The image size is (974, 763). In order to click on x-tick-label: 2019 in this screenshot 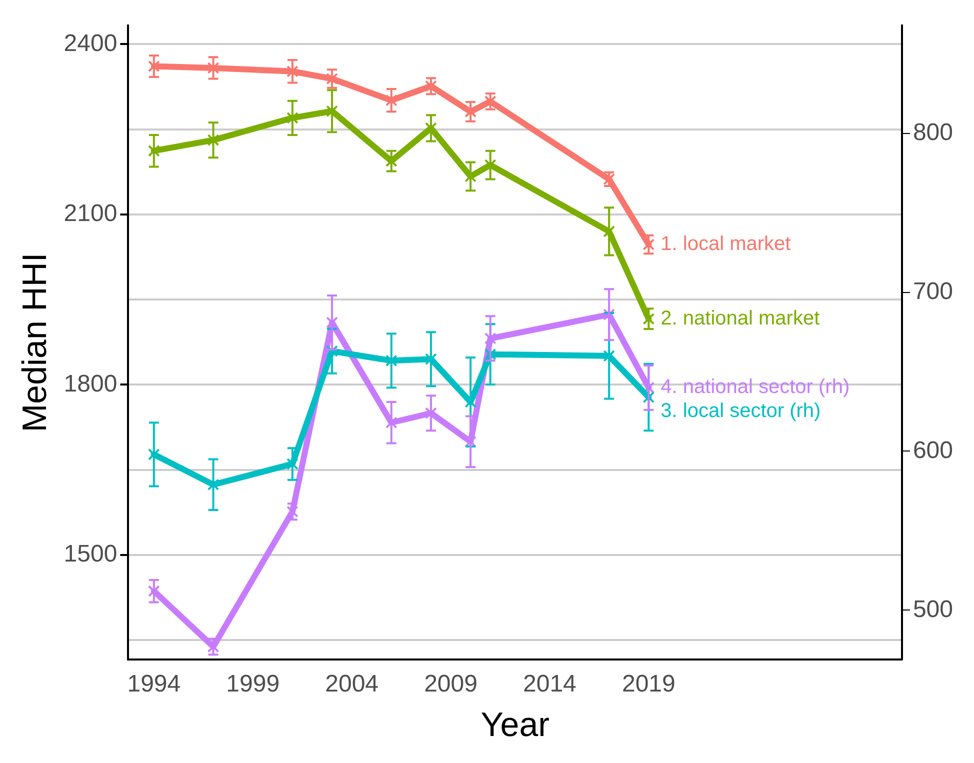, I will do `click(649, 684)`.